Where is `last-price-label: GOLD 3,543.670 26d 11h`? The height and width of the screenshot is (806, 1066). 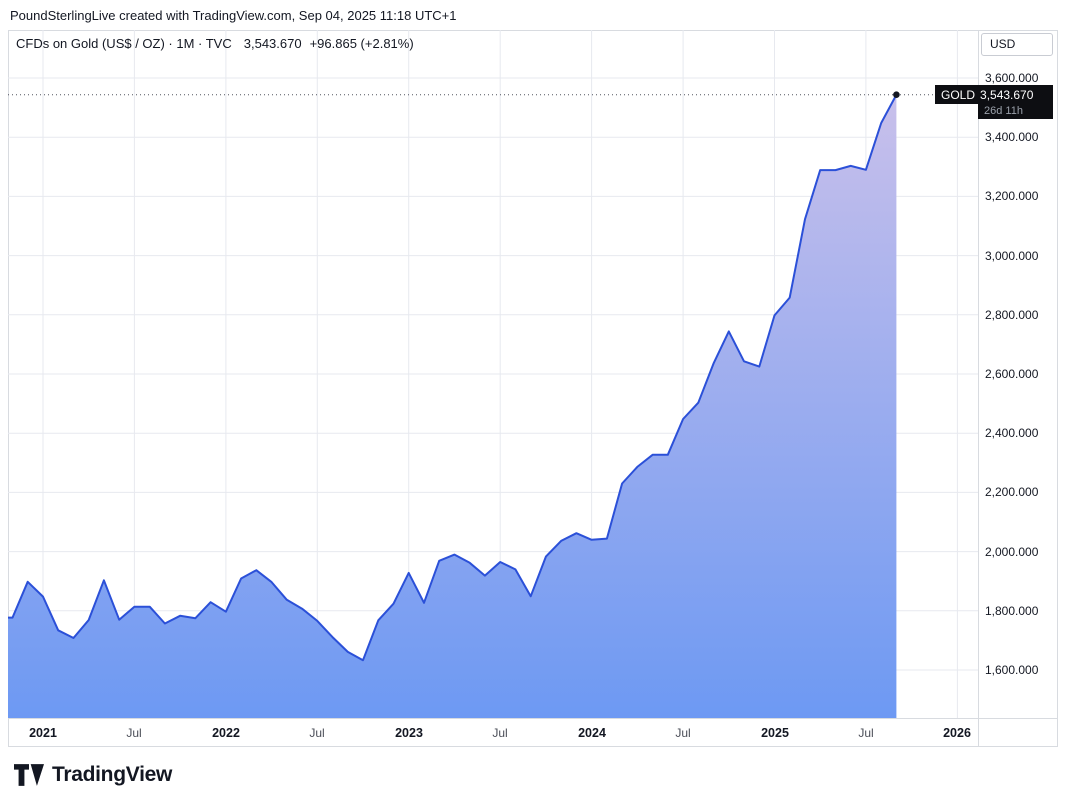 last-price-label: GOLD 3,543.670 26d 11h is located at coordinates (994, 102).